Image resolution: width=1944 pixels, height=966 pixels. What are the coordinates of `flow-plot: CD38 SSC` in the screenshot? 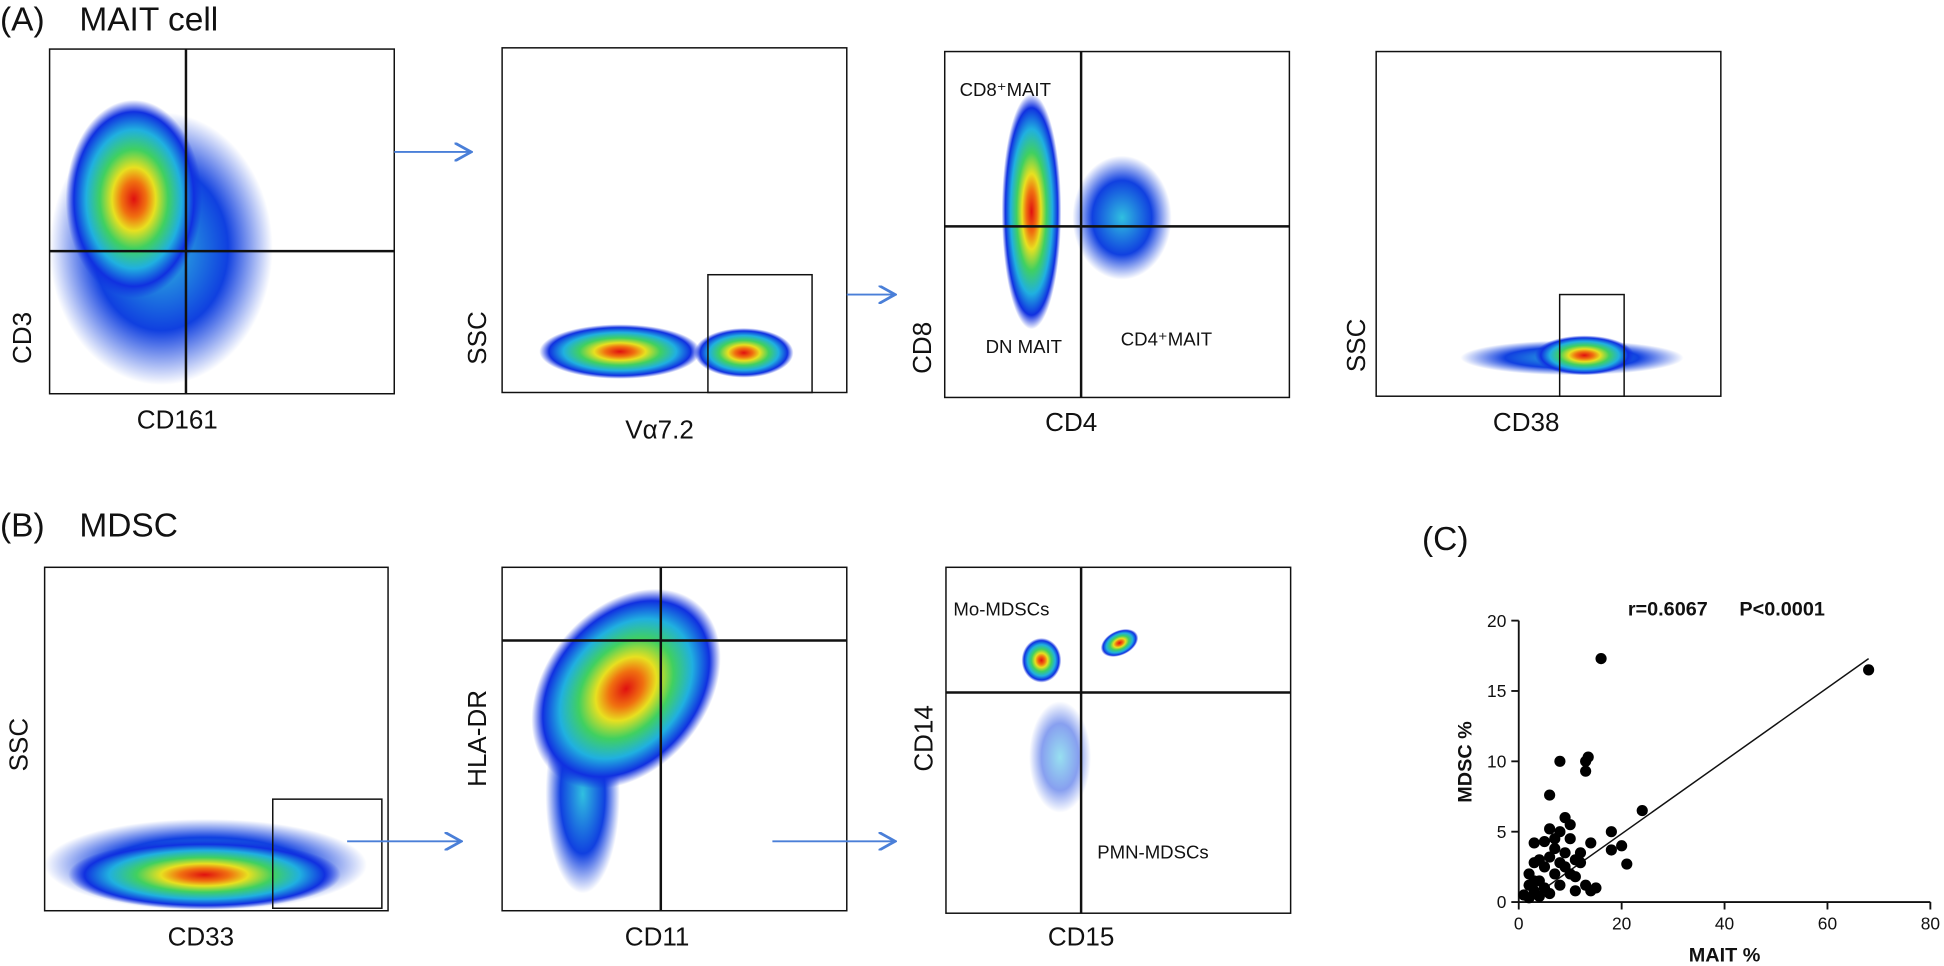 It's located at (1531, 243).